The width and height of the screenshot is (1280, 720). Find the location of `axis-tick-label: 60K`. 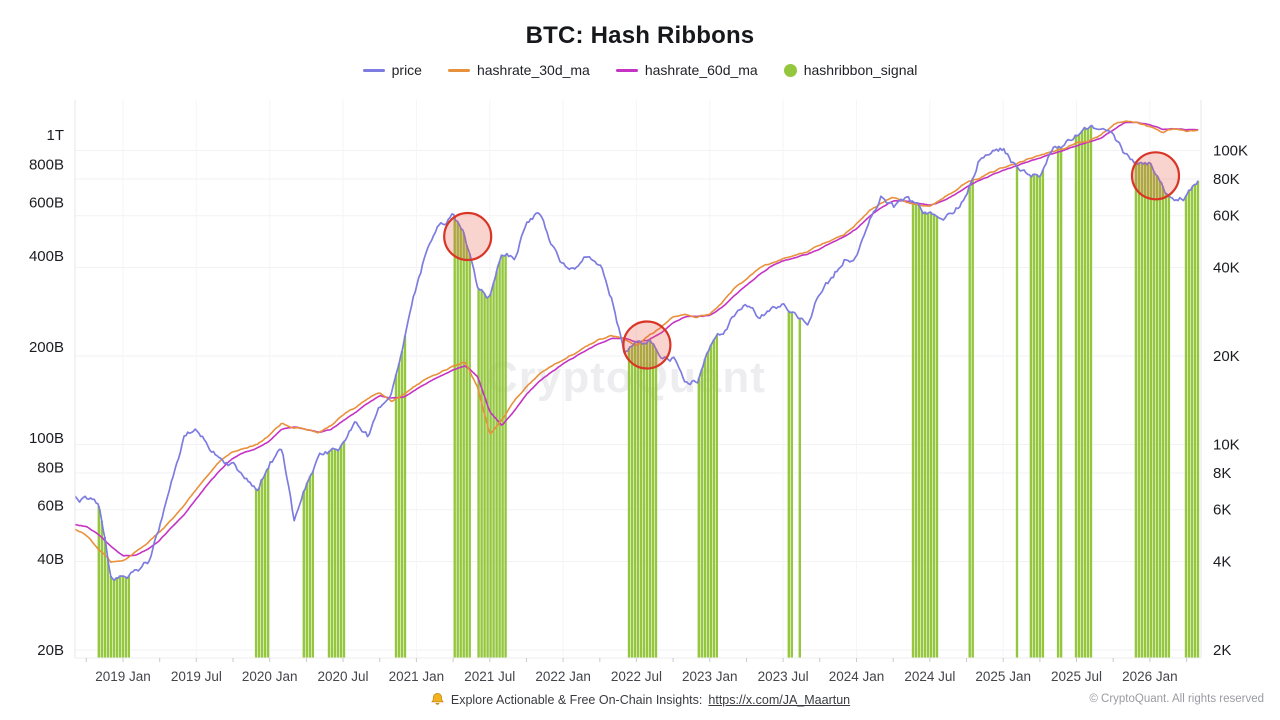

axis-tick-label: 60K is located at coordinates (1226, 216).